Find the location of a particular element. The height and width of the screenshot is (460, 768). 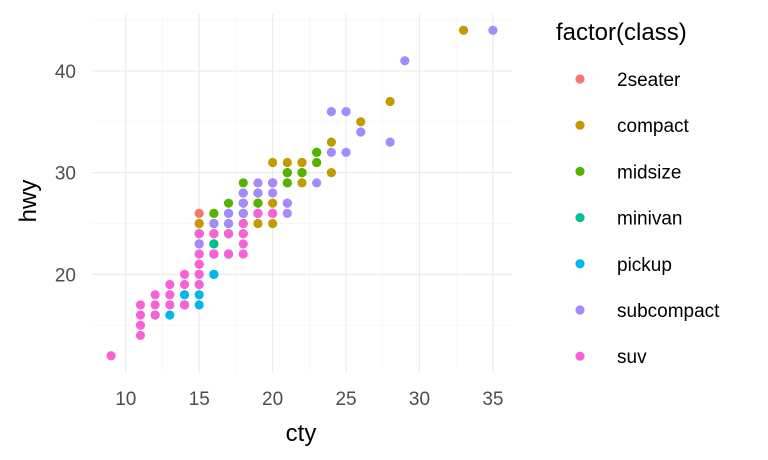

legend-label-minivan: minivan is located at coordinates (649, 219).